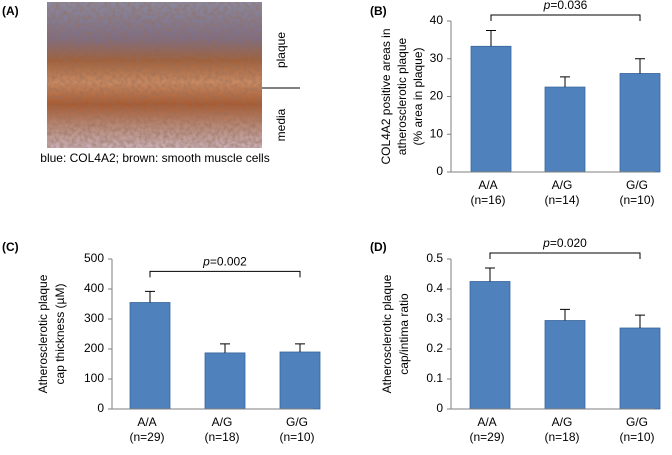 This screenshot has width=672, height=455. Describe the element at coordinates (154, 75) in the screenshot. I see `micrograph-texture` at that location.